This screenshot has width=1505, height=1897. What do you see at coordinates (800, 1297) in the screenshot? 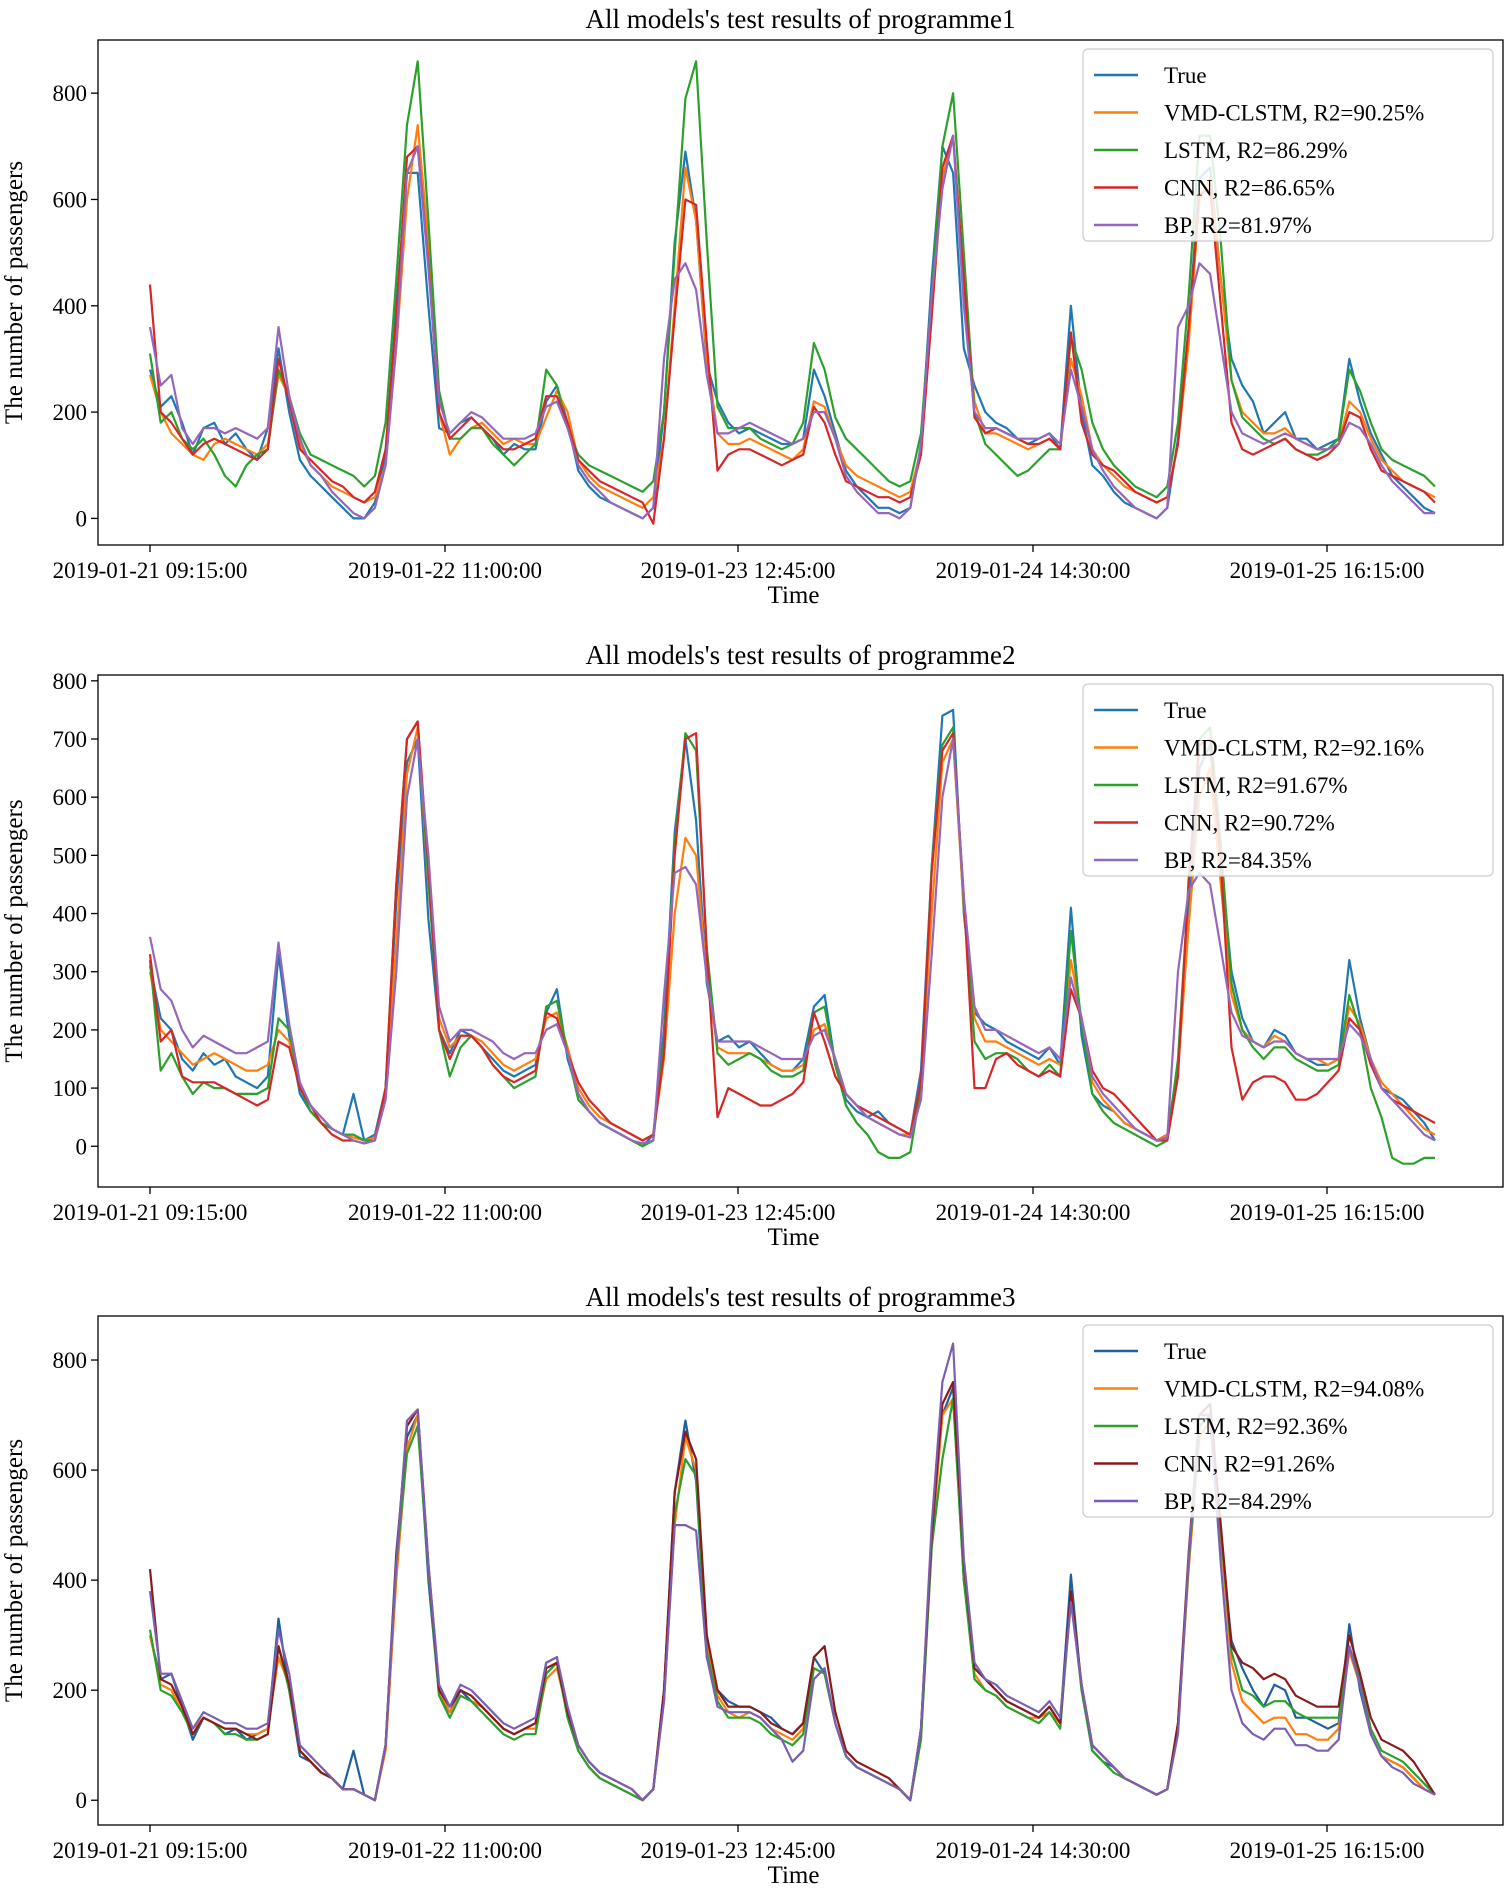
I see `chart-title: All models's test results of programme3` at bounding box center [800, 1297].